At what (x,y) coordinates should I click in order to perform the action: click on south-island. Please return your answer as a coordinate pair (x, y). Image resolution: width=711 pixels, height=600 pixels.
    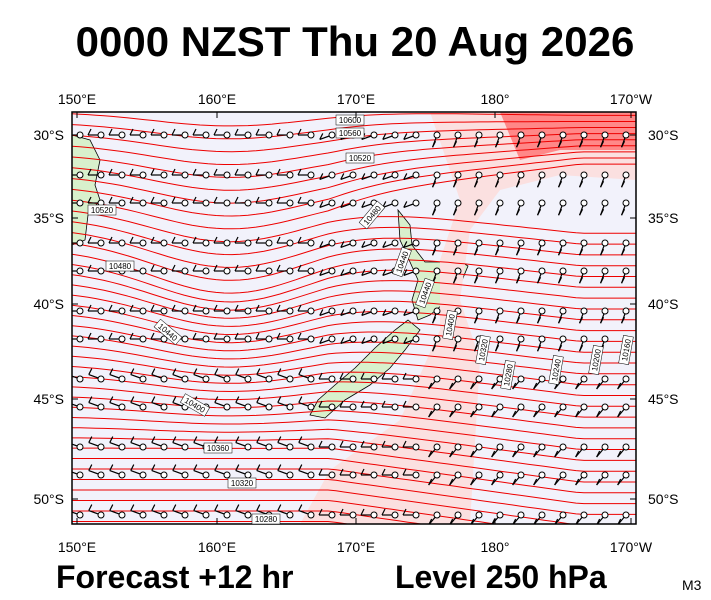
    Looking at the image, I should click on (365, 369).